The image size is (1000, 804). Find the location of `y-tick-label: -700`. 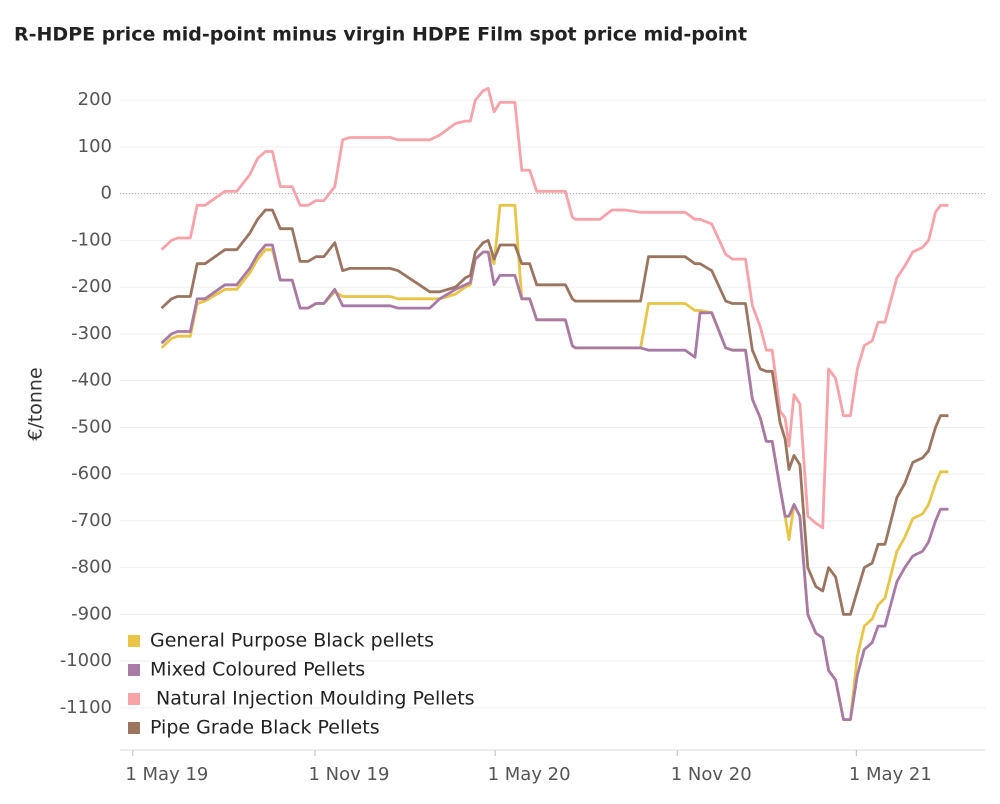

y-tick-label: -700 is located at coordinates (91, 520).